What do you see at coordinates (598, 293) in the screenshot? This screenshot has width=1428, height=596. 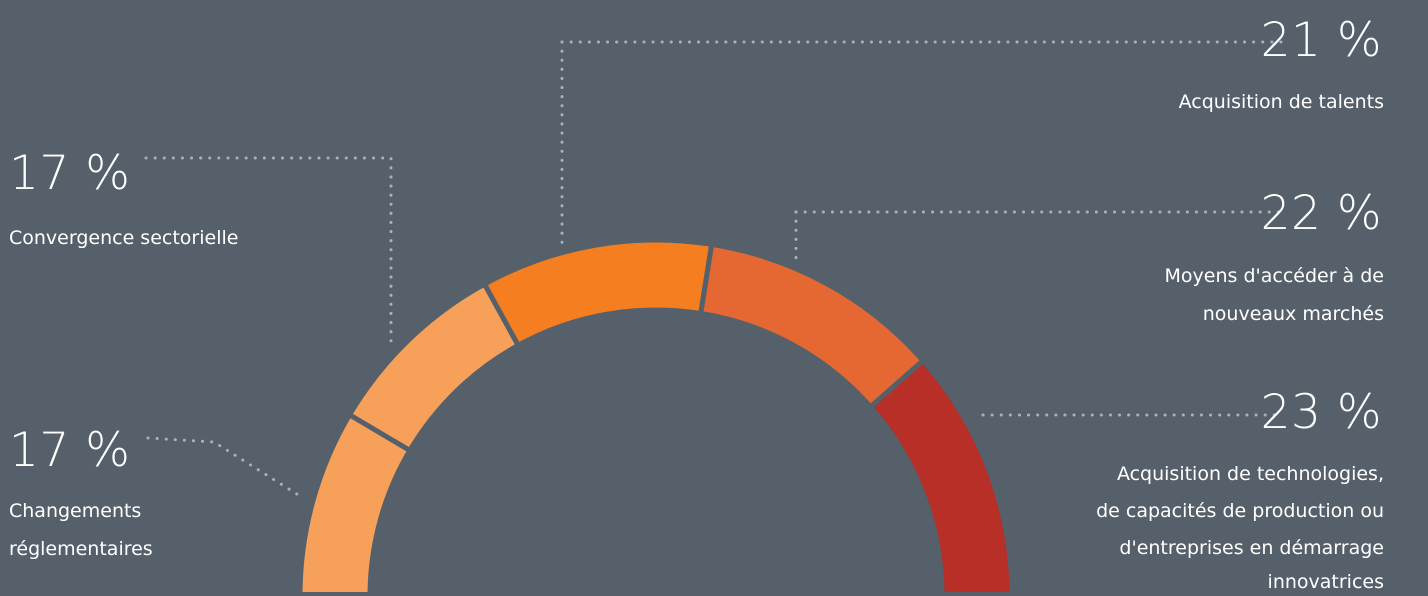 I see `donut-segment-talents` at bounding box center [598, 293].